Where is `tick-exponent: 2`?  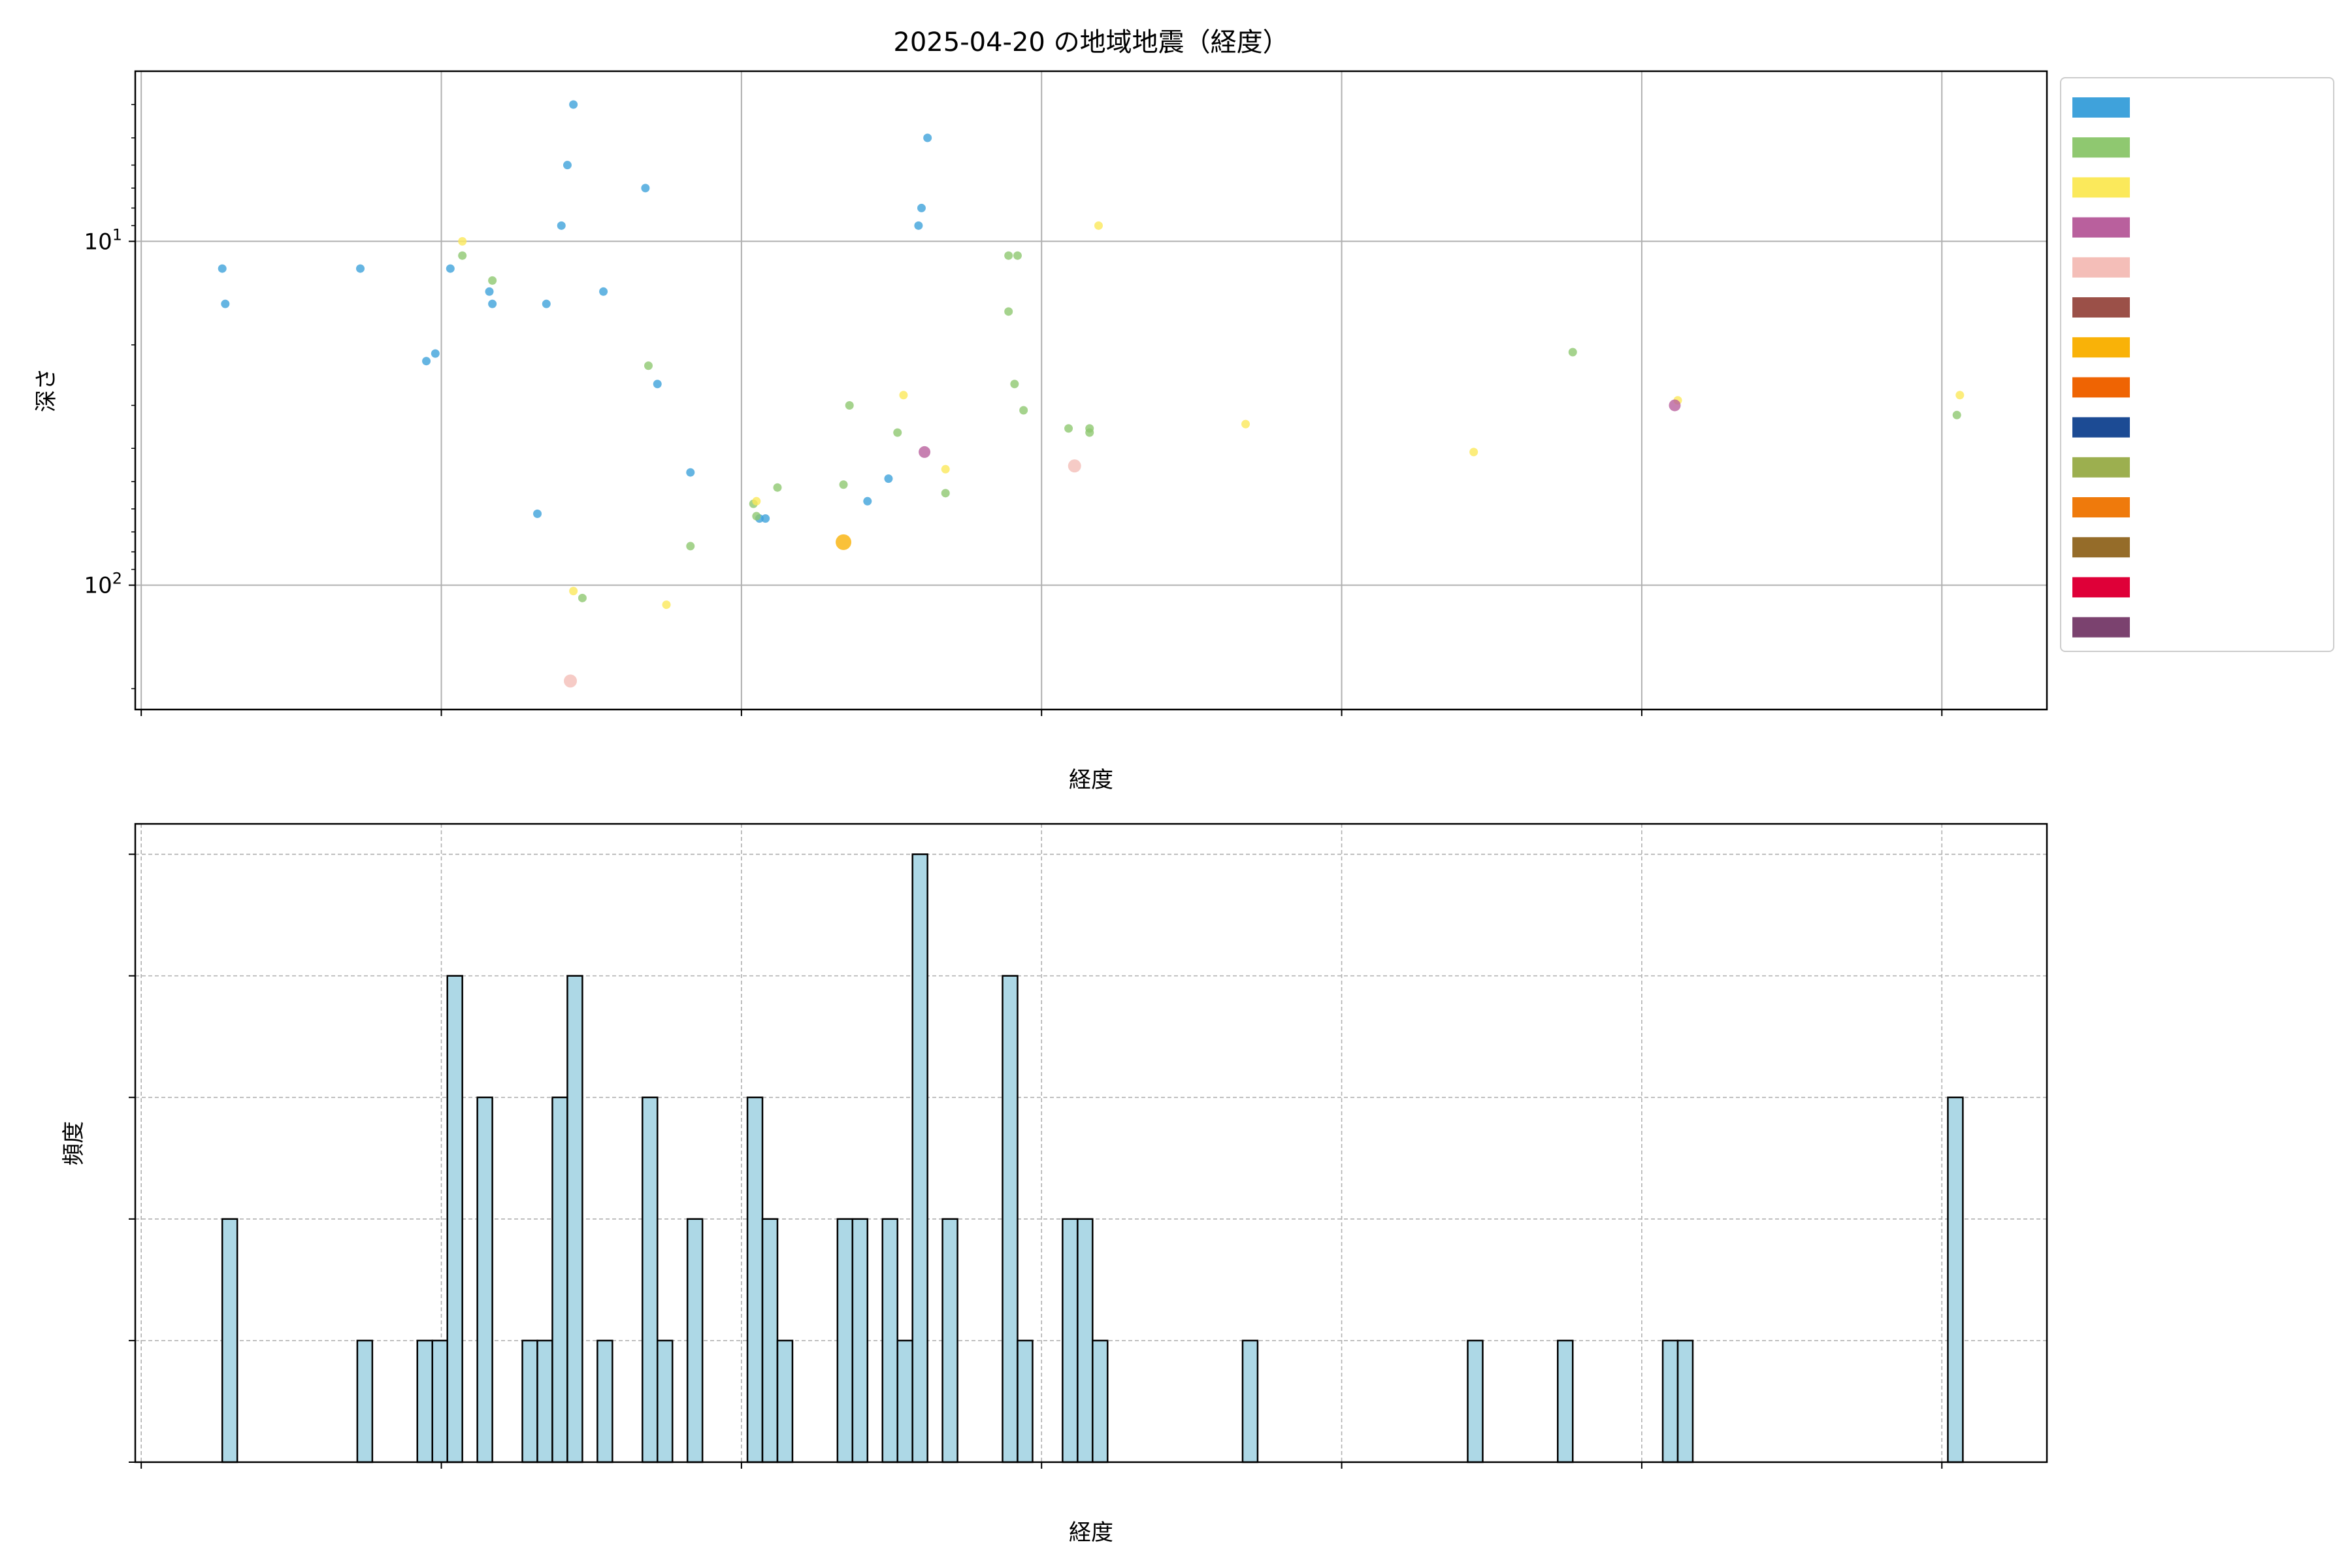
tick-exponent: 2 is located at coordinates (117, 579).